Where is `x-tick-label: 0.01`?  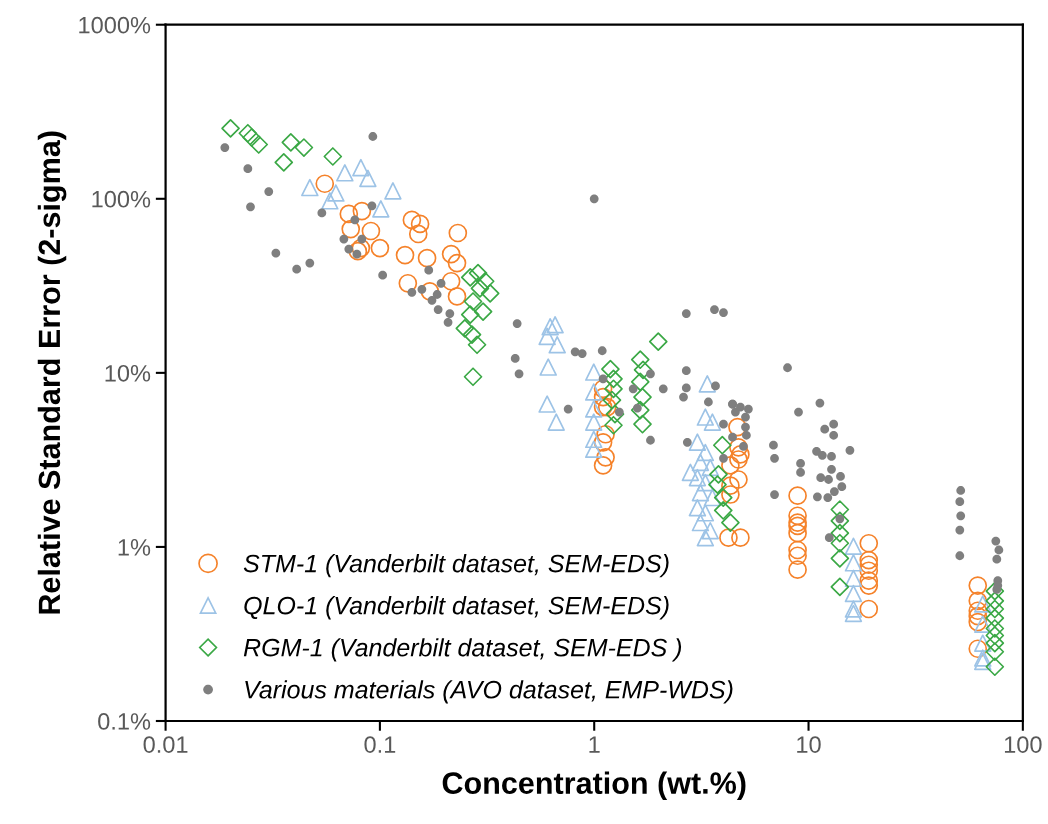
x-tick-label: 0.01 is located at coordinates (165, 744).